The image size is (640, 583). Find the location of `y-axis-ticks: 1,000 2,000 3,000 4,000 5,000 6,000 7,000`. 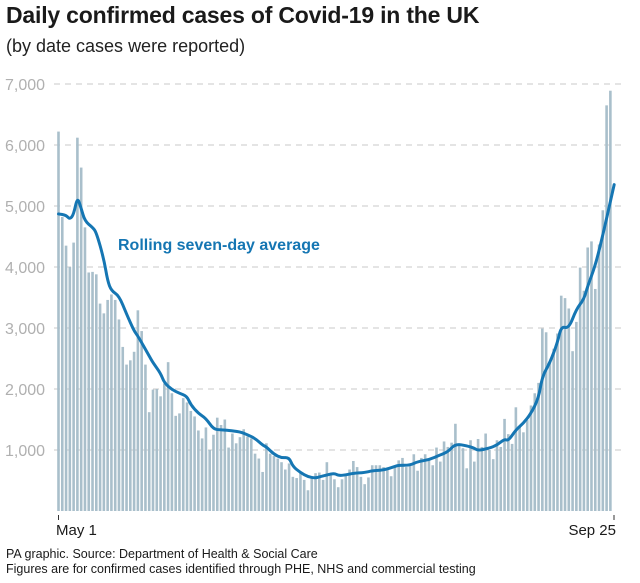

y-axis-ticks: 1,000 2,000 3,000 4,000 5,000 6,000 7,000 is located at coordinates (25, 268).